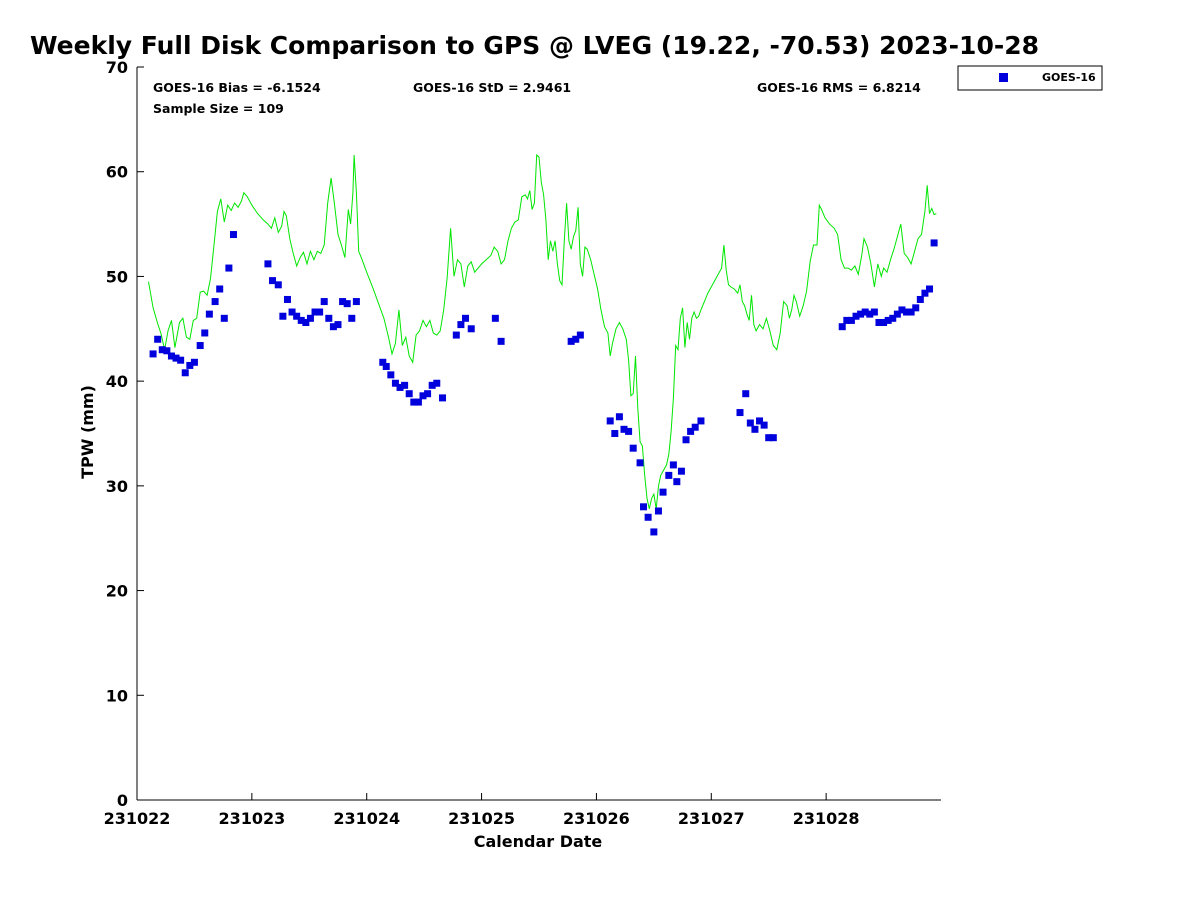  I want to click on y-axis: 0 10 20 30 40 50 60 70, so click(125, 434).